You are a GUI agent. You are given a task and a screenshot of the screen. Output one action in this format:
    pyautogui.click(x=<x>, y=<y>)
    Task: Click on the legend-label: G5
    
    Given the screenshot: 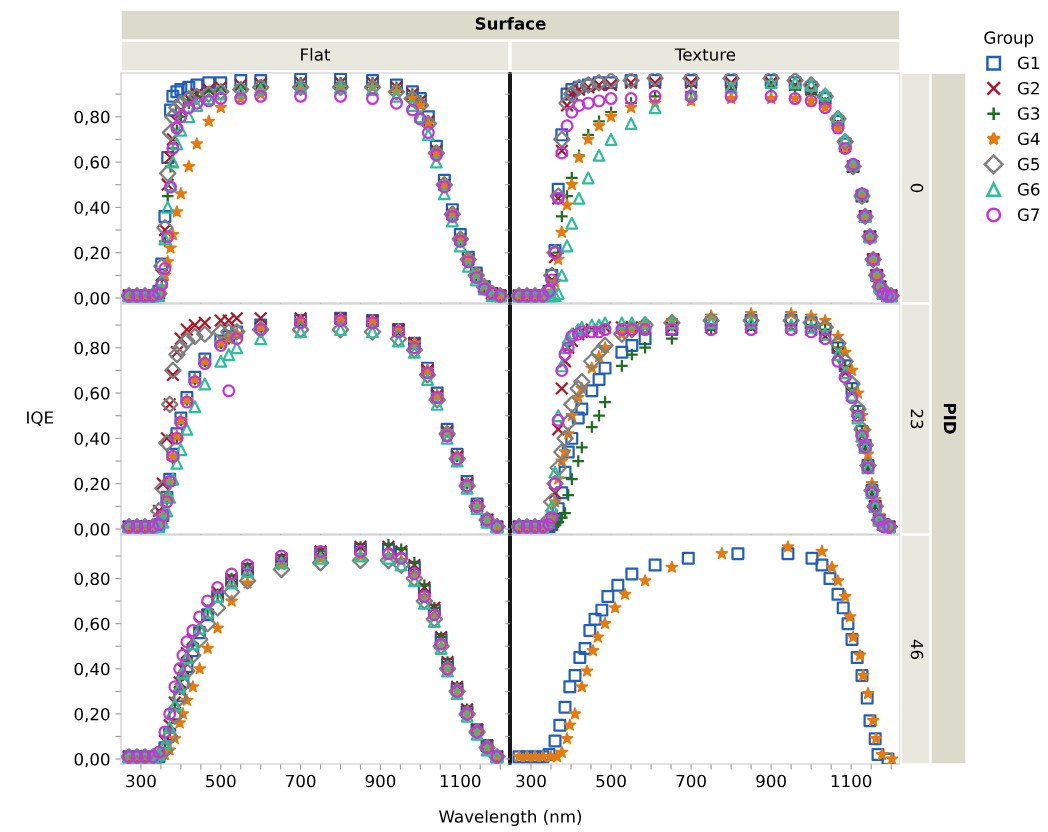 What is the action you would take?
    pyautogui.click(x=1028, y=164)
    